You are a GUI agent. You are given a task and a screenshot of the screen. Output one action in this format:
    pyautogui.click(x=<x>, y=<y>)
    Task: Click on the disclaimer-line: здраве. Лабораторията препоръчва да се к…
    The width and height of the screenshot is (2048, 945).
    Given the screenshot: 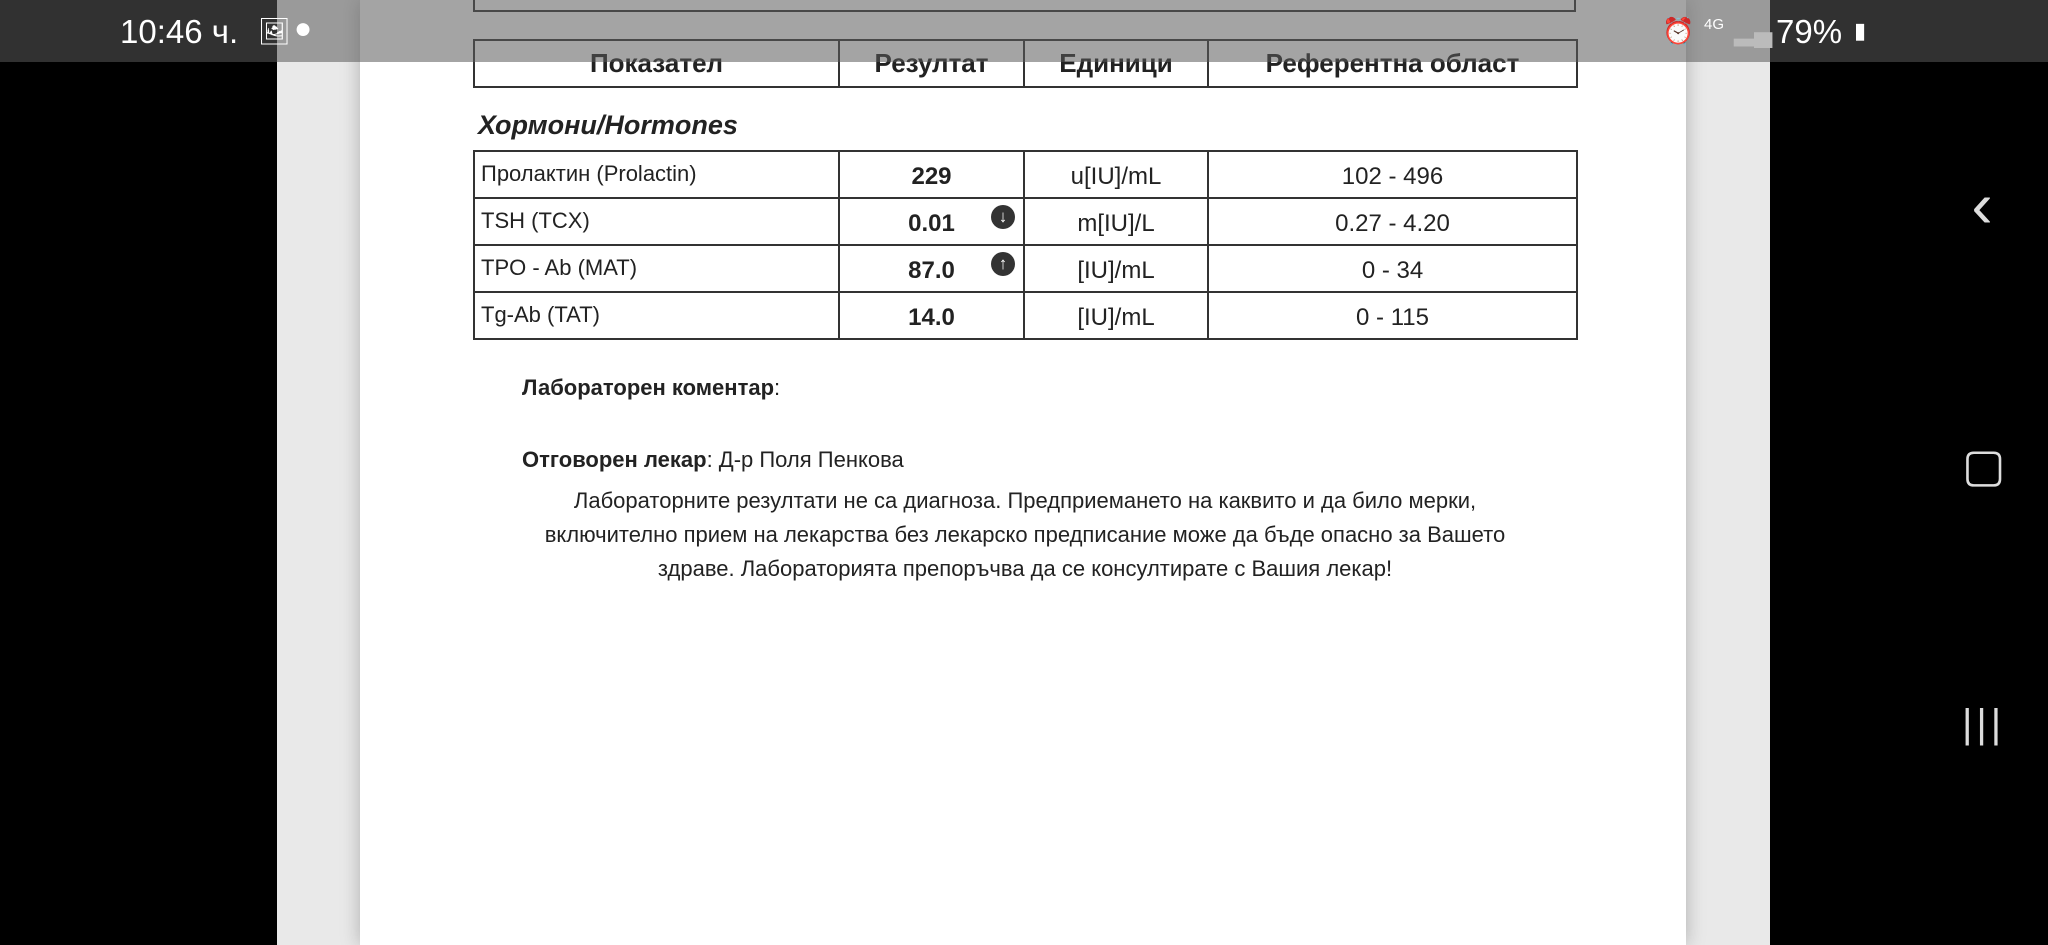 What is the action you would take?
    pyautogui.click(x=1025, y=568)
    